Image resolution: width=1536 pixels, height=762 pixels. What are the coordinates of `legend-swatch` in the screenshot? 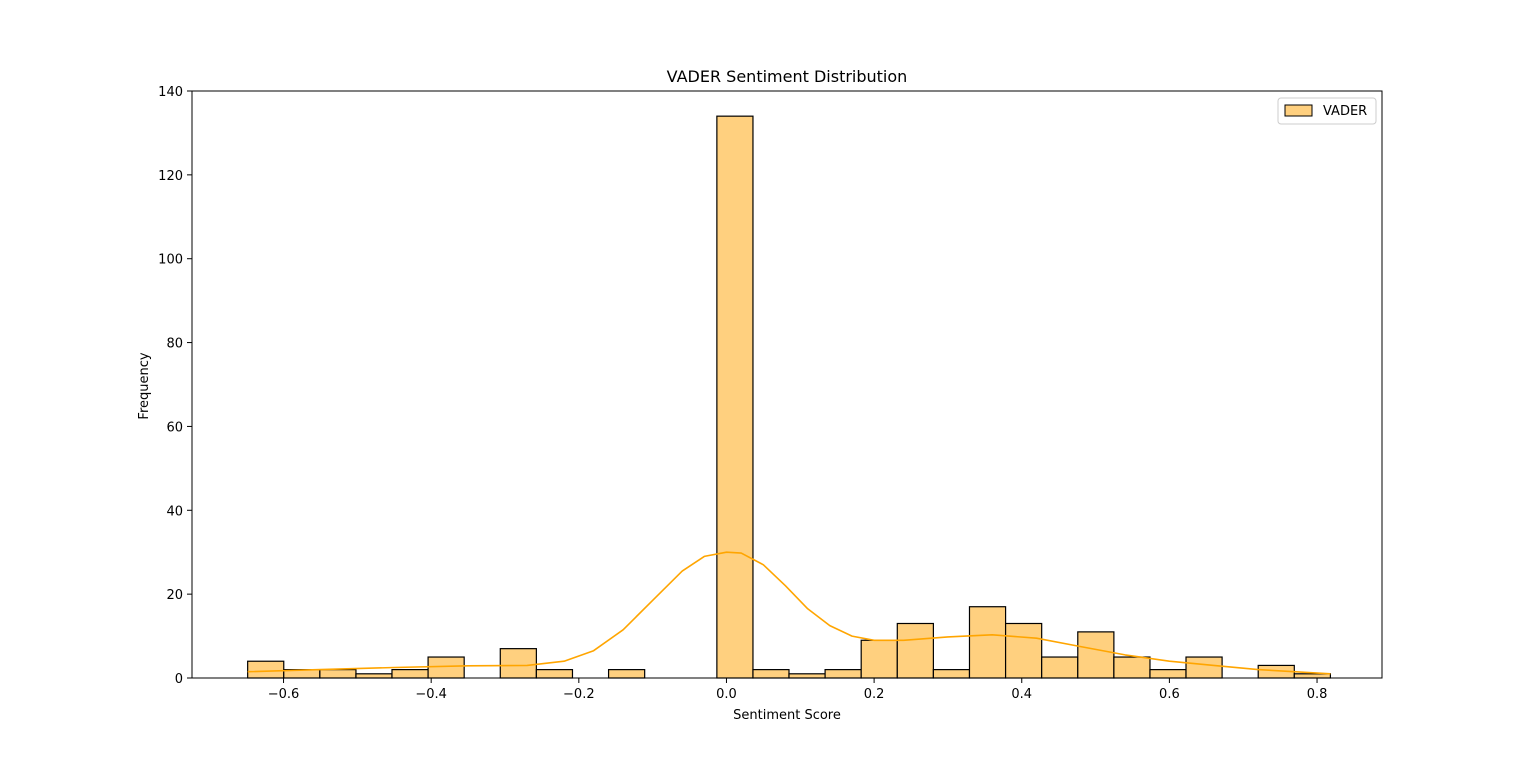 It's located at (1298, 110).